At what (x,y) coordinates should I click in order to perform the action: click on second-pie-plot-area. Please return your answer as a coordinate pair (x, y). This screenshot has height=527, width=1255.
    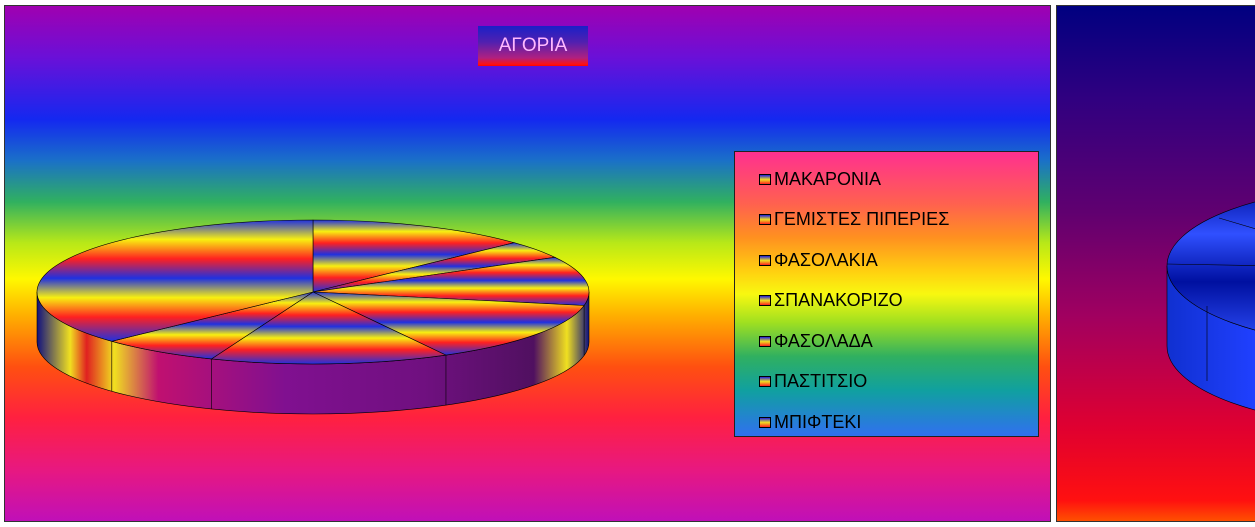
    Looking at the image, I should click on (1210, 306).